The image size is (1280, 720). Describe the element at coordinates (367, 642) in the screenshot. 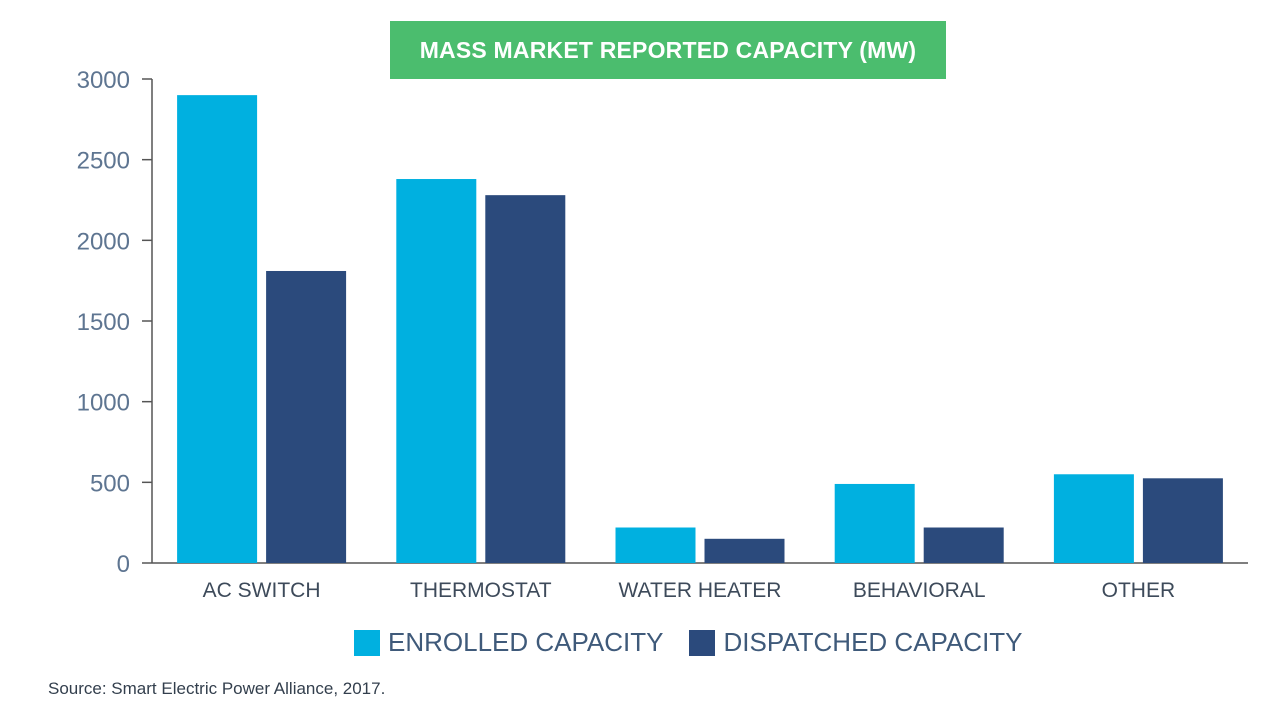

I see `legend-swatch-enrolled` at that location.